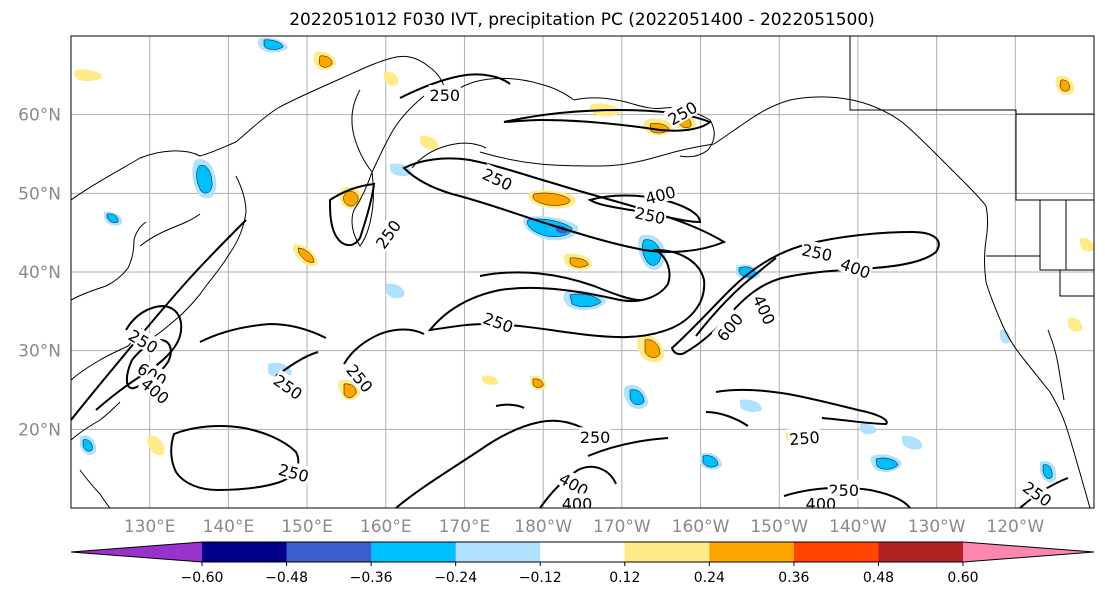 This screenshot has width=1105, height=601. What do you see at coordinates (465, 527) in the screenshot?
I see `longitude-label: 170°E` at bounding box center [465, 527].